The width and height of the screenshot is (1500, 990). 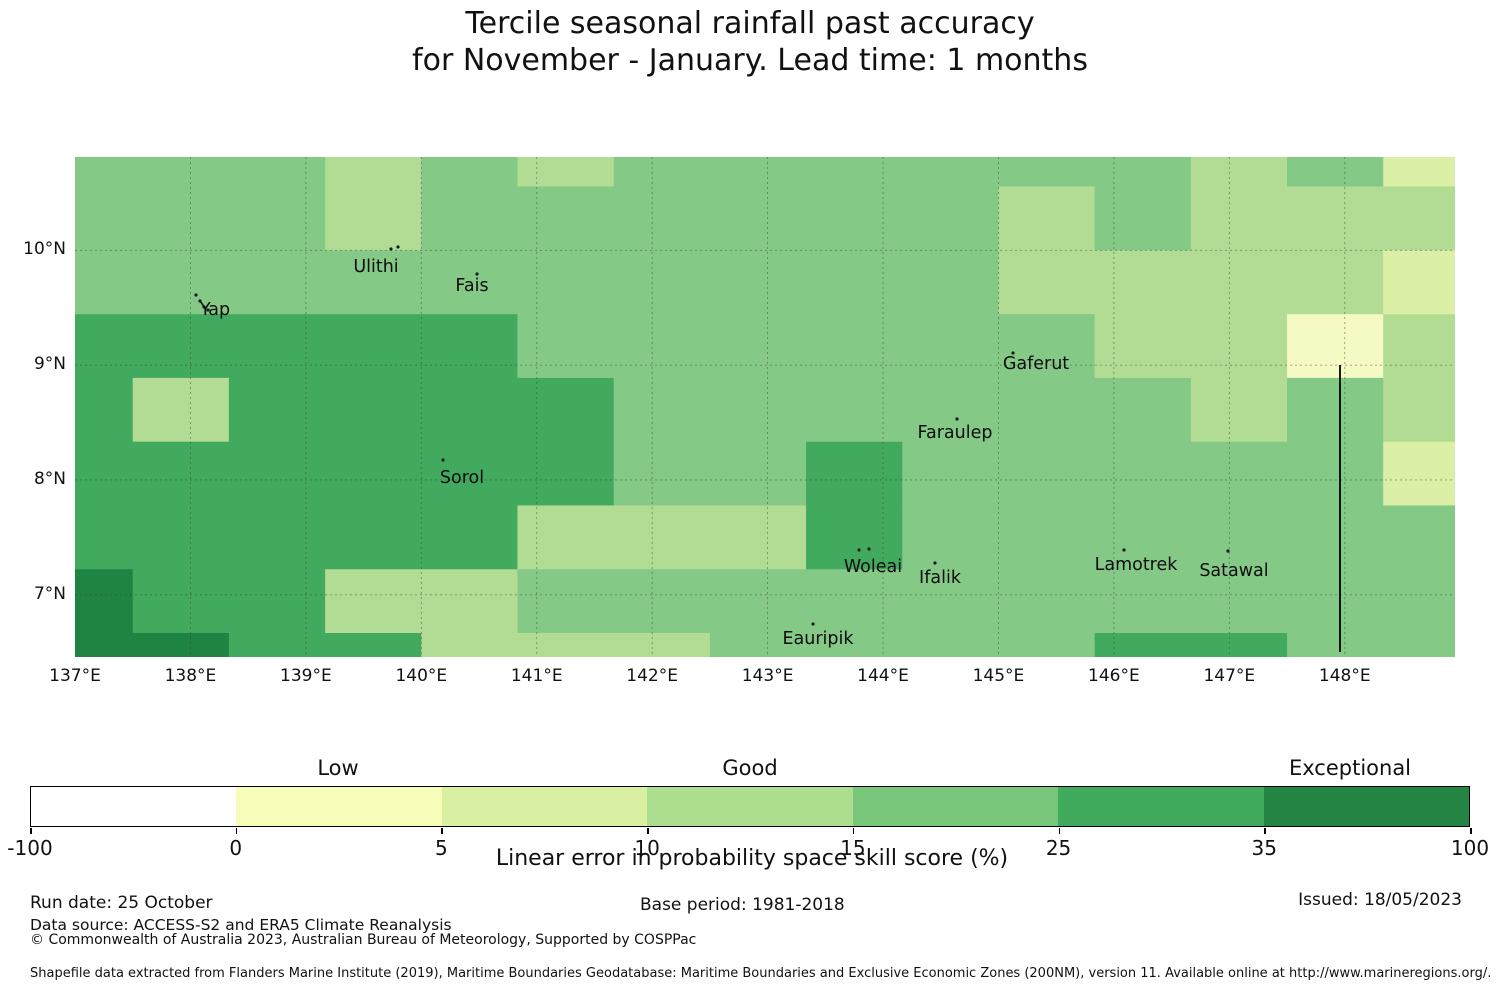 What do you see at coordinates (1058, 848) in the screenshot?
I see `colorbar-tick-label: 25` at bounding box center [1058, 848].